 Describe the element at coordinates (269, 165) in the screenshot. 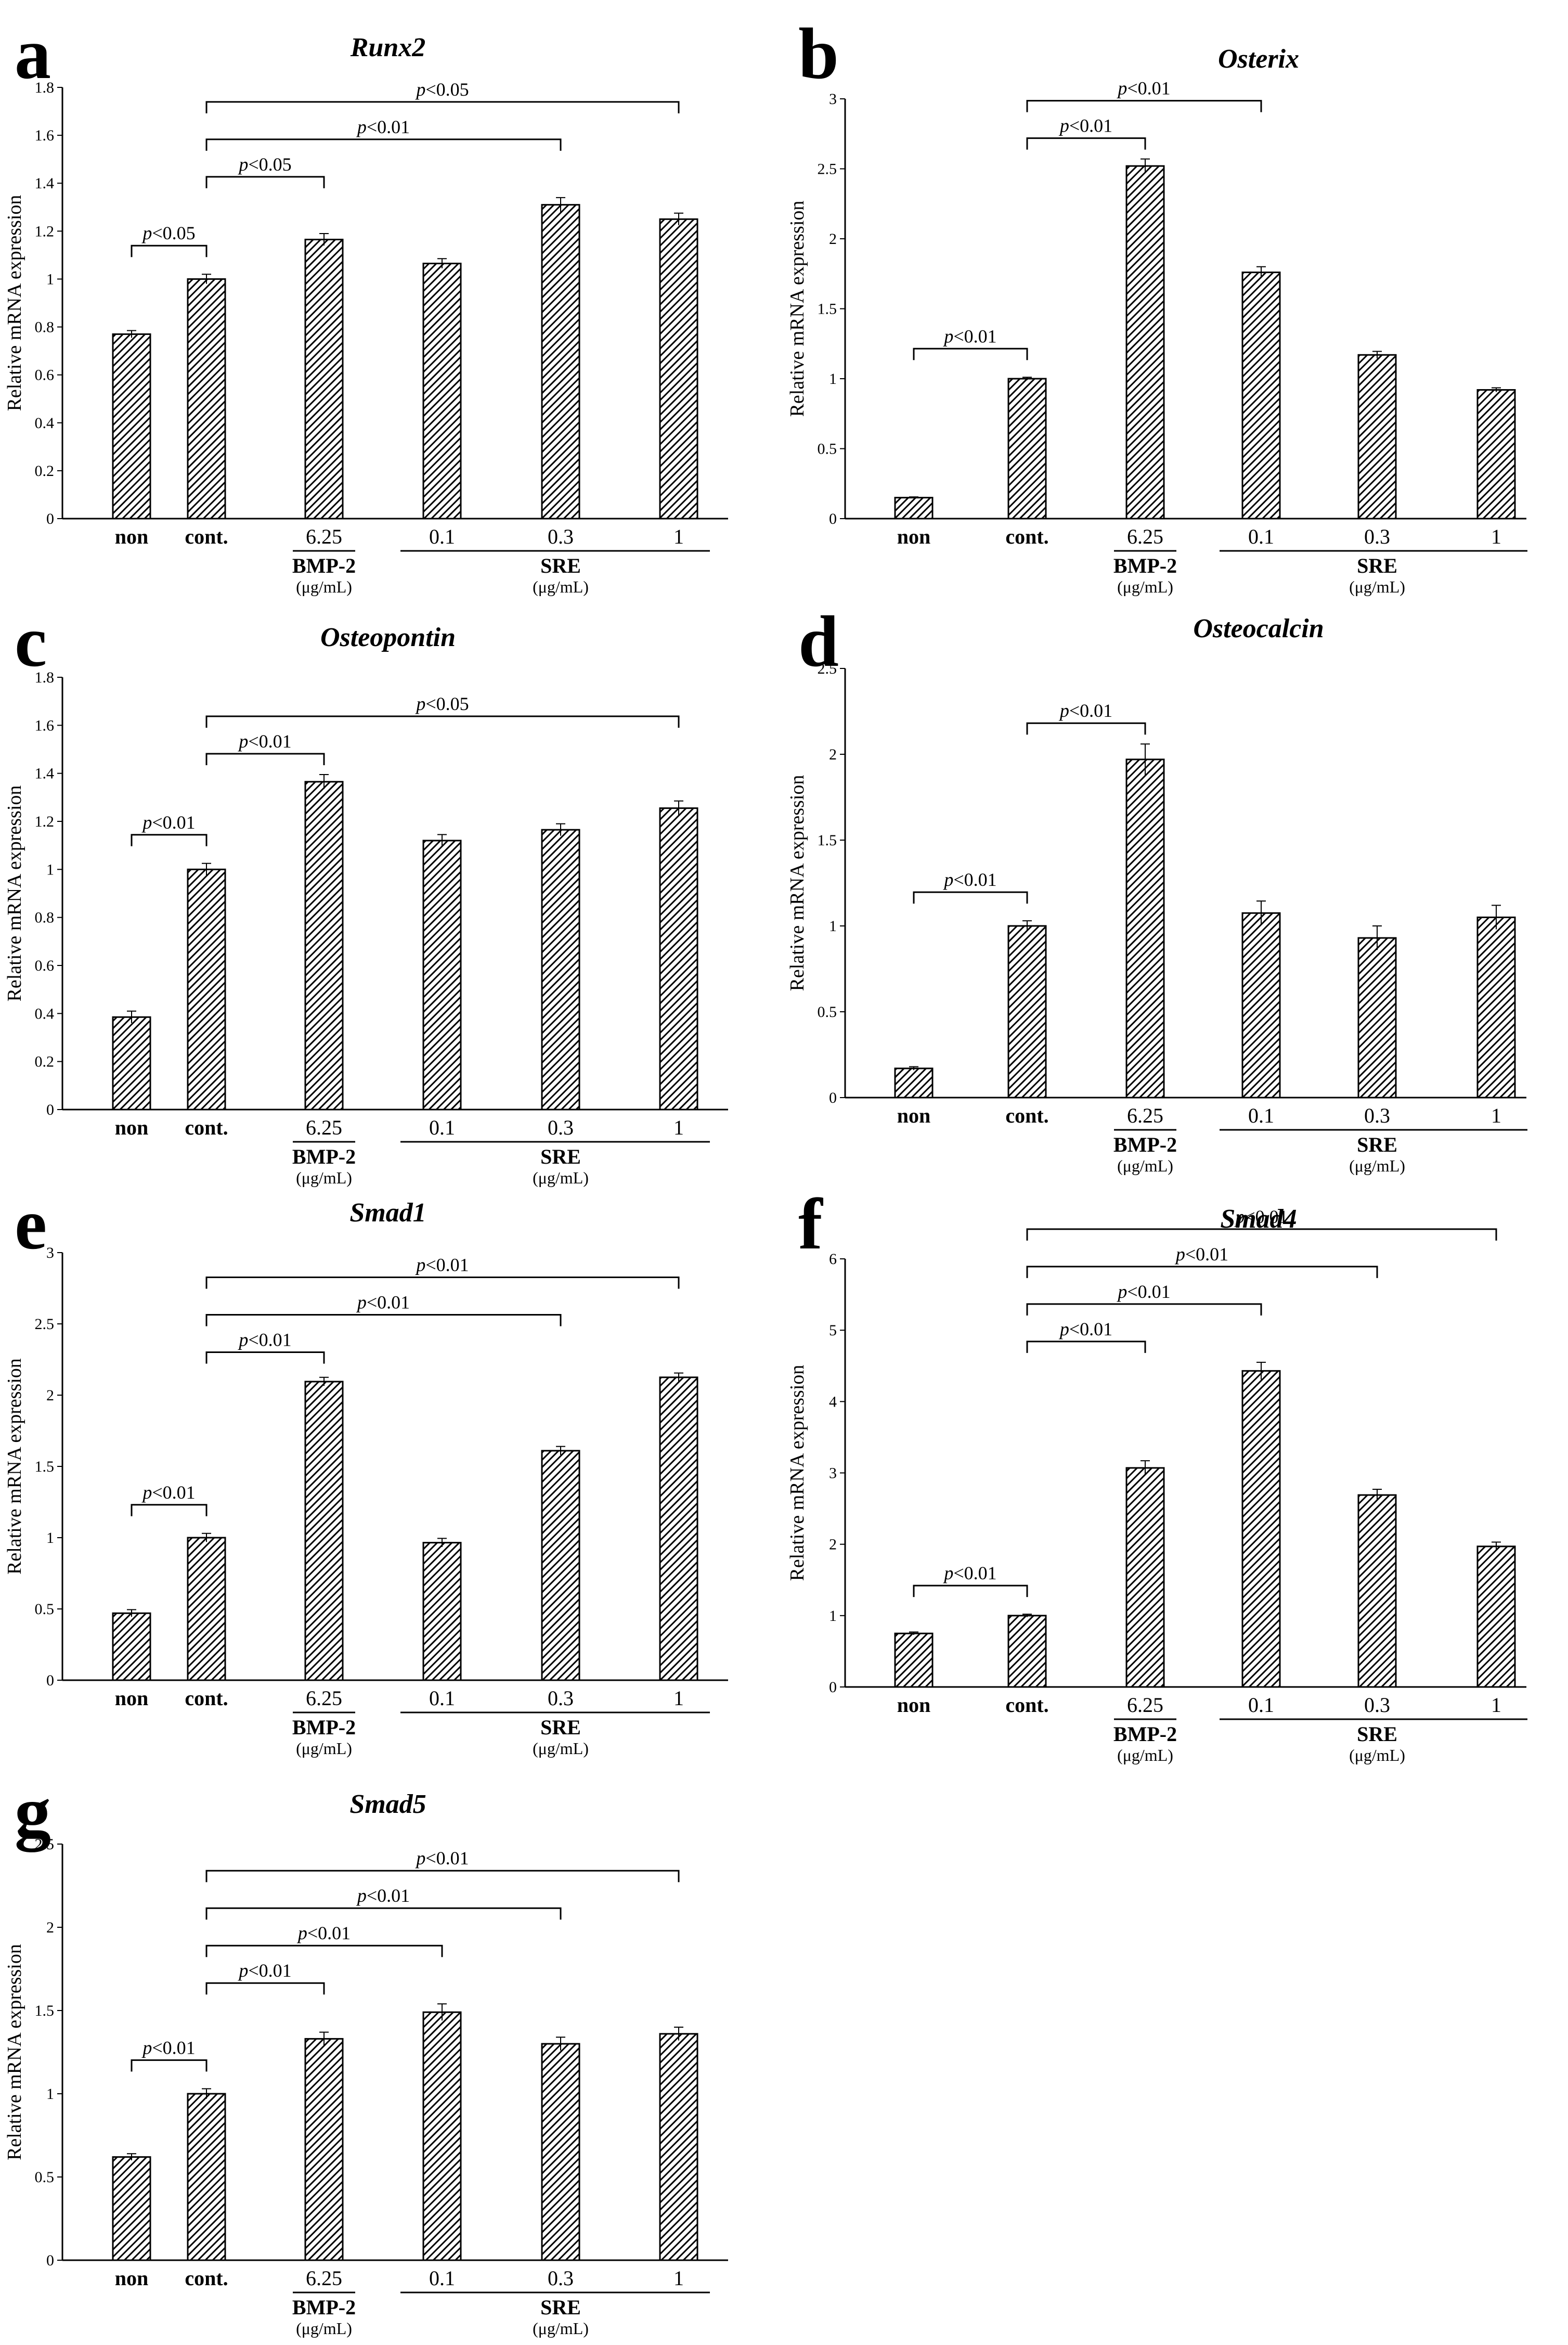

I see `p-value: <0.05` at that location.